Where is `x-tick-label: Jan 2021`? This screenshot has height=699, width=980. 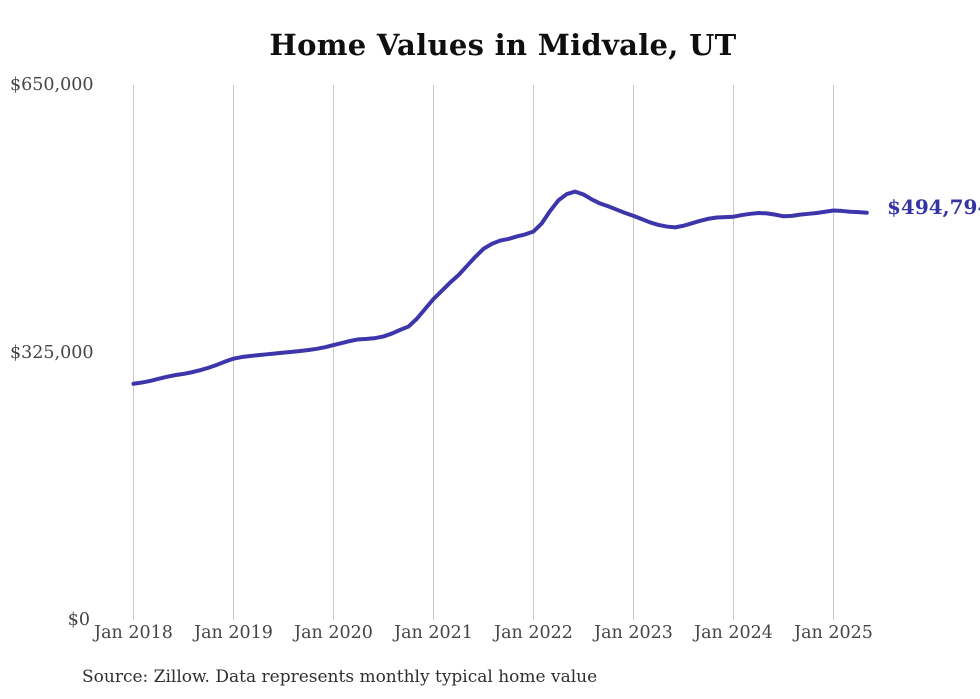 x-tick-label: Jan 2021 is located at coordinates (433, 633).